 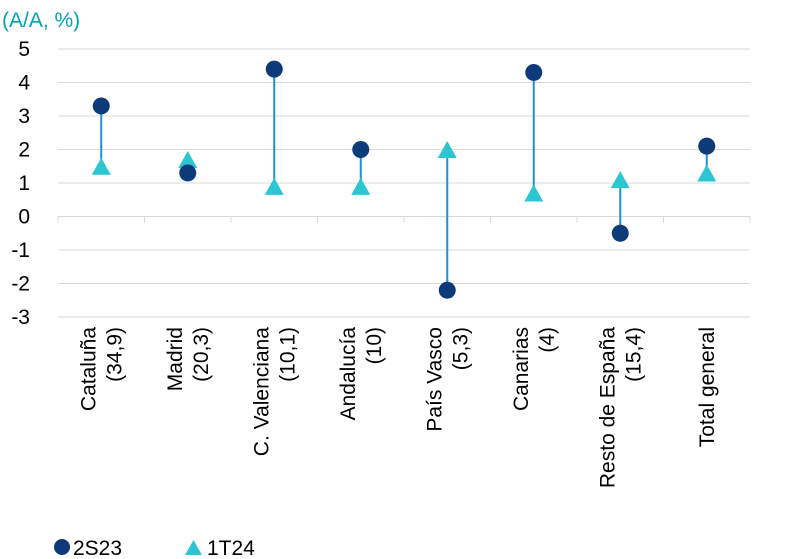 What do you see at coordinates (231, 548) in the screenshot?
I see `legend-label-1t24: 1T24` at bounding box center [231, 548].